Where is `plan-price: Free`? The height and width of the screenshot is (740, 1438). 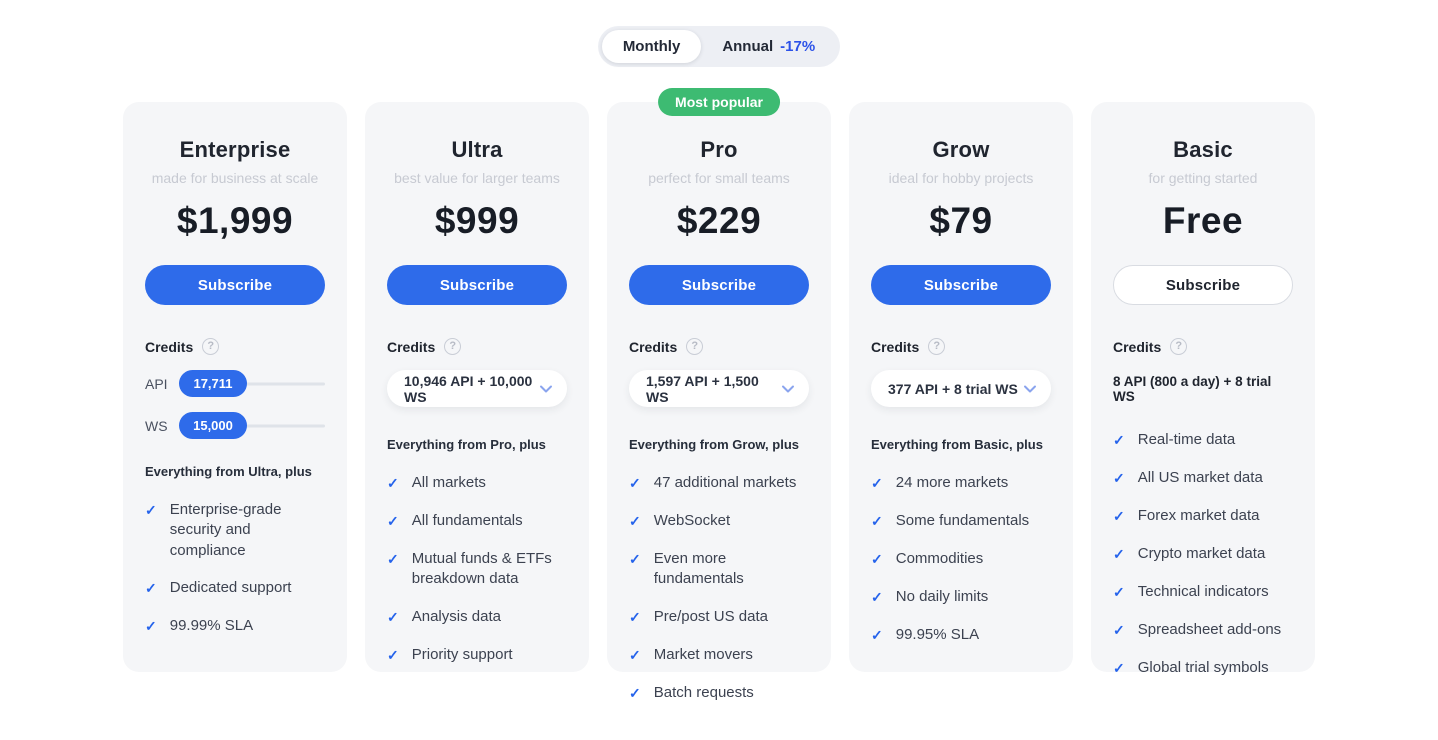 plan-price: Free is located at coordinates (1203, 220).